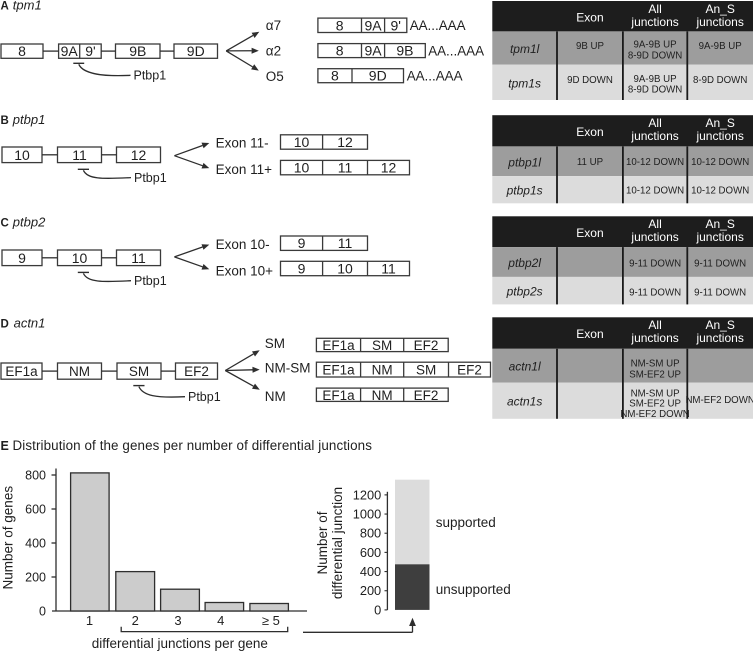 Image resolution: width=753 pixels, height=652 pixels. Describe the element at coordinates (370, 571) in the screenshot. I see `svg-text: 400` at that location.